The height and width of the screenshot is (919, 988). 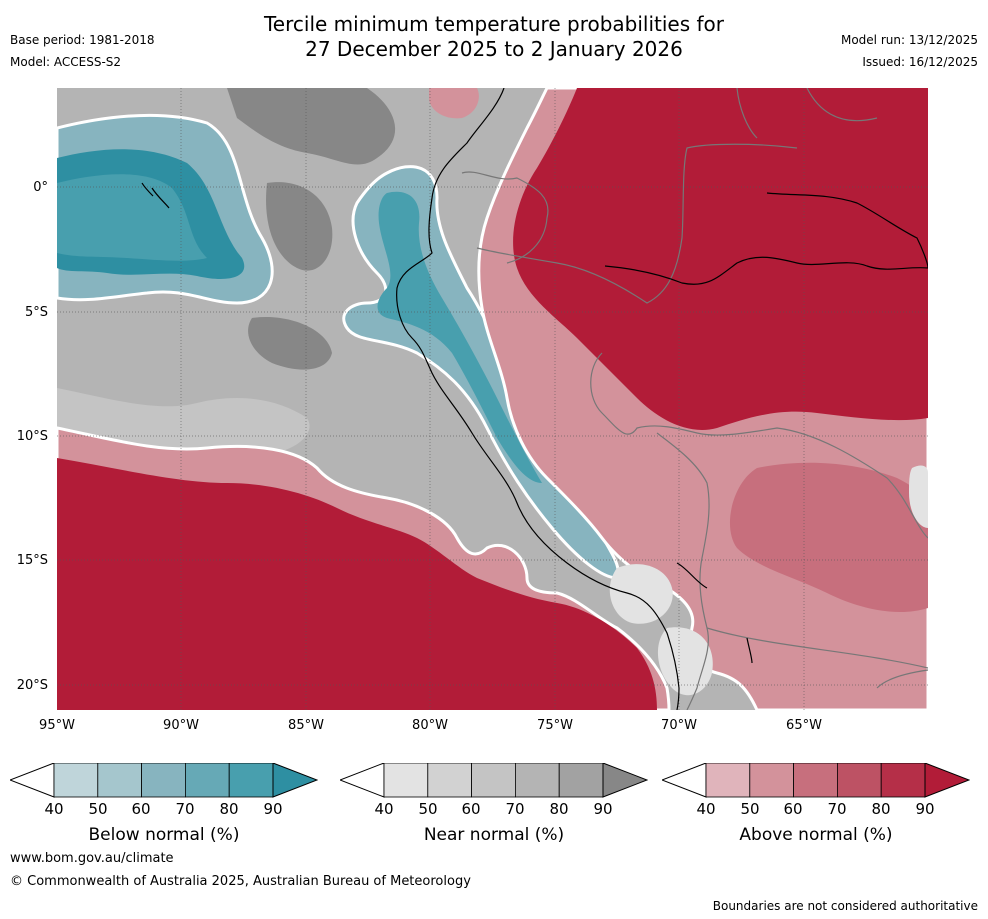 What do you see at coordinates (804, 725) in the screenshot?
I see `lon-label: 65°W` at bounding box center [804, 725].